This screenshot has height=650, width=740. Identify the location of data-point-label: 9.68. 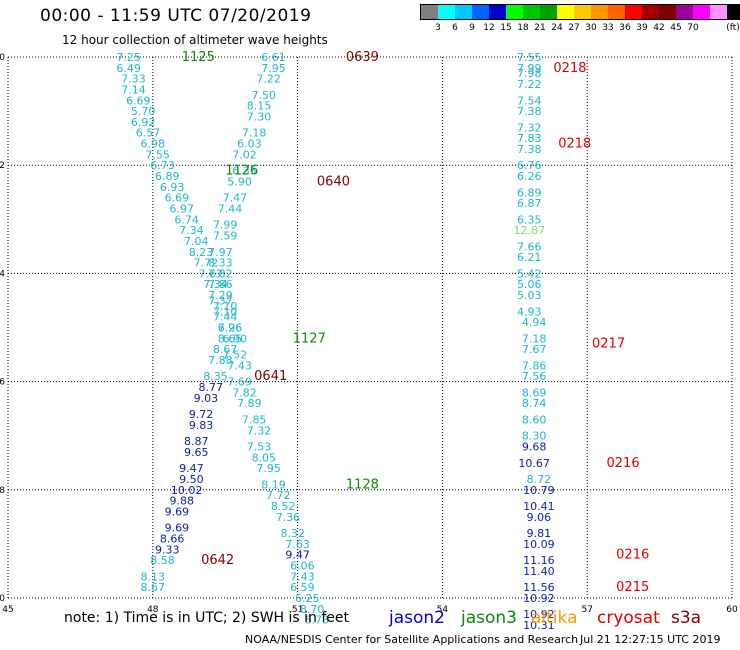
(534, 447).